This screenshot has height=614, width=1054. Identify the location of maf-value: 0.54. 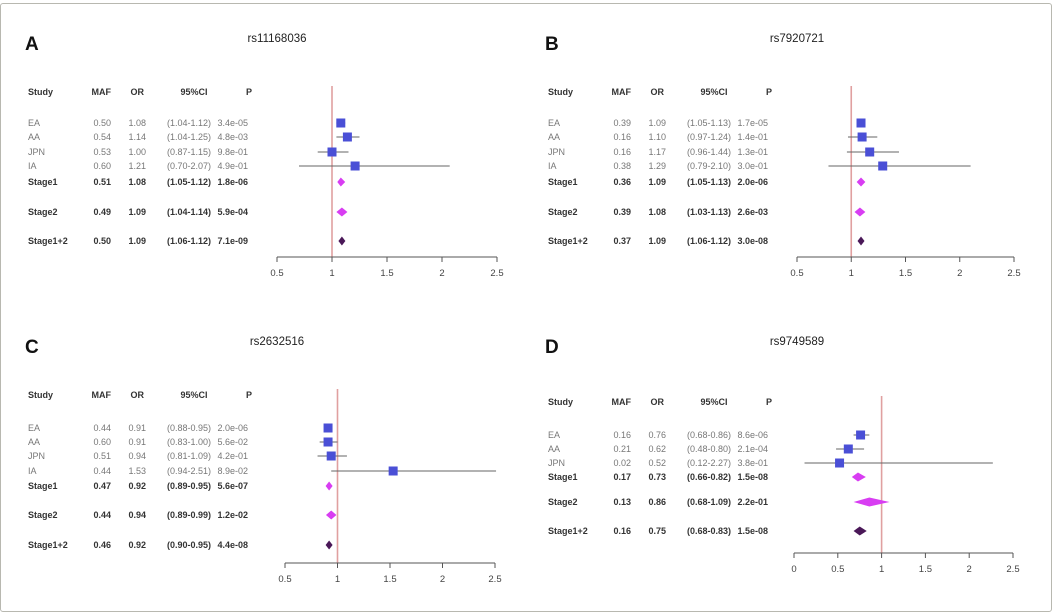
(102, 137).